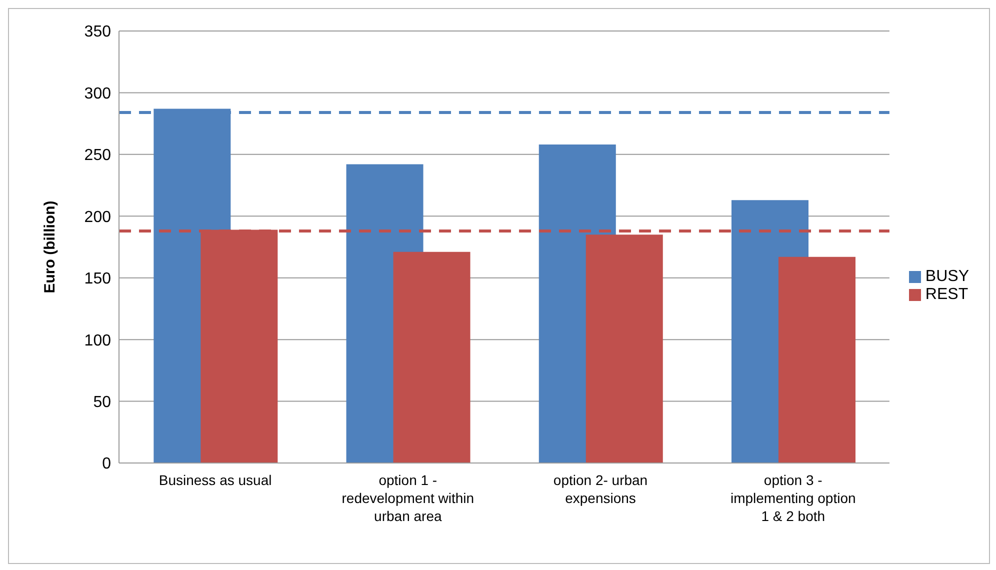 This screenshot has height=570, width=996. I want to click on x-tick-label: option 1 - redevelopment within urban area, so click(408, 498).